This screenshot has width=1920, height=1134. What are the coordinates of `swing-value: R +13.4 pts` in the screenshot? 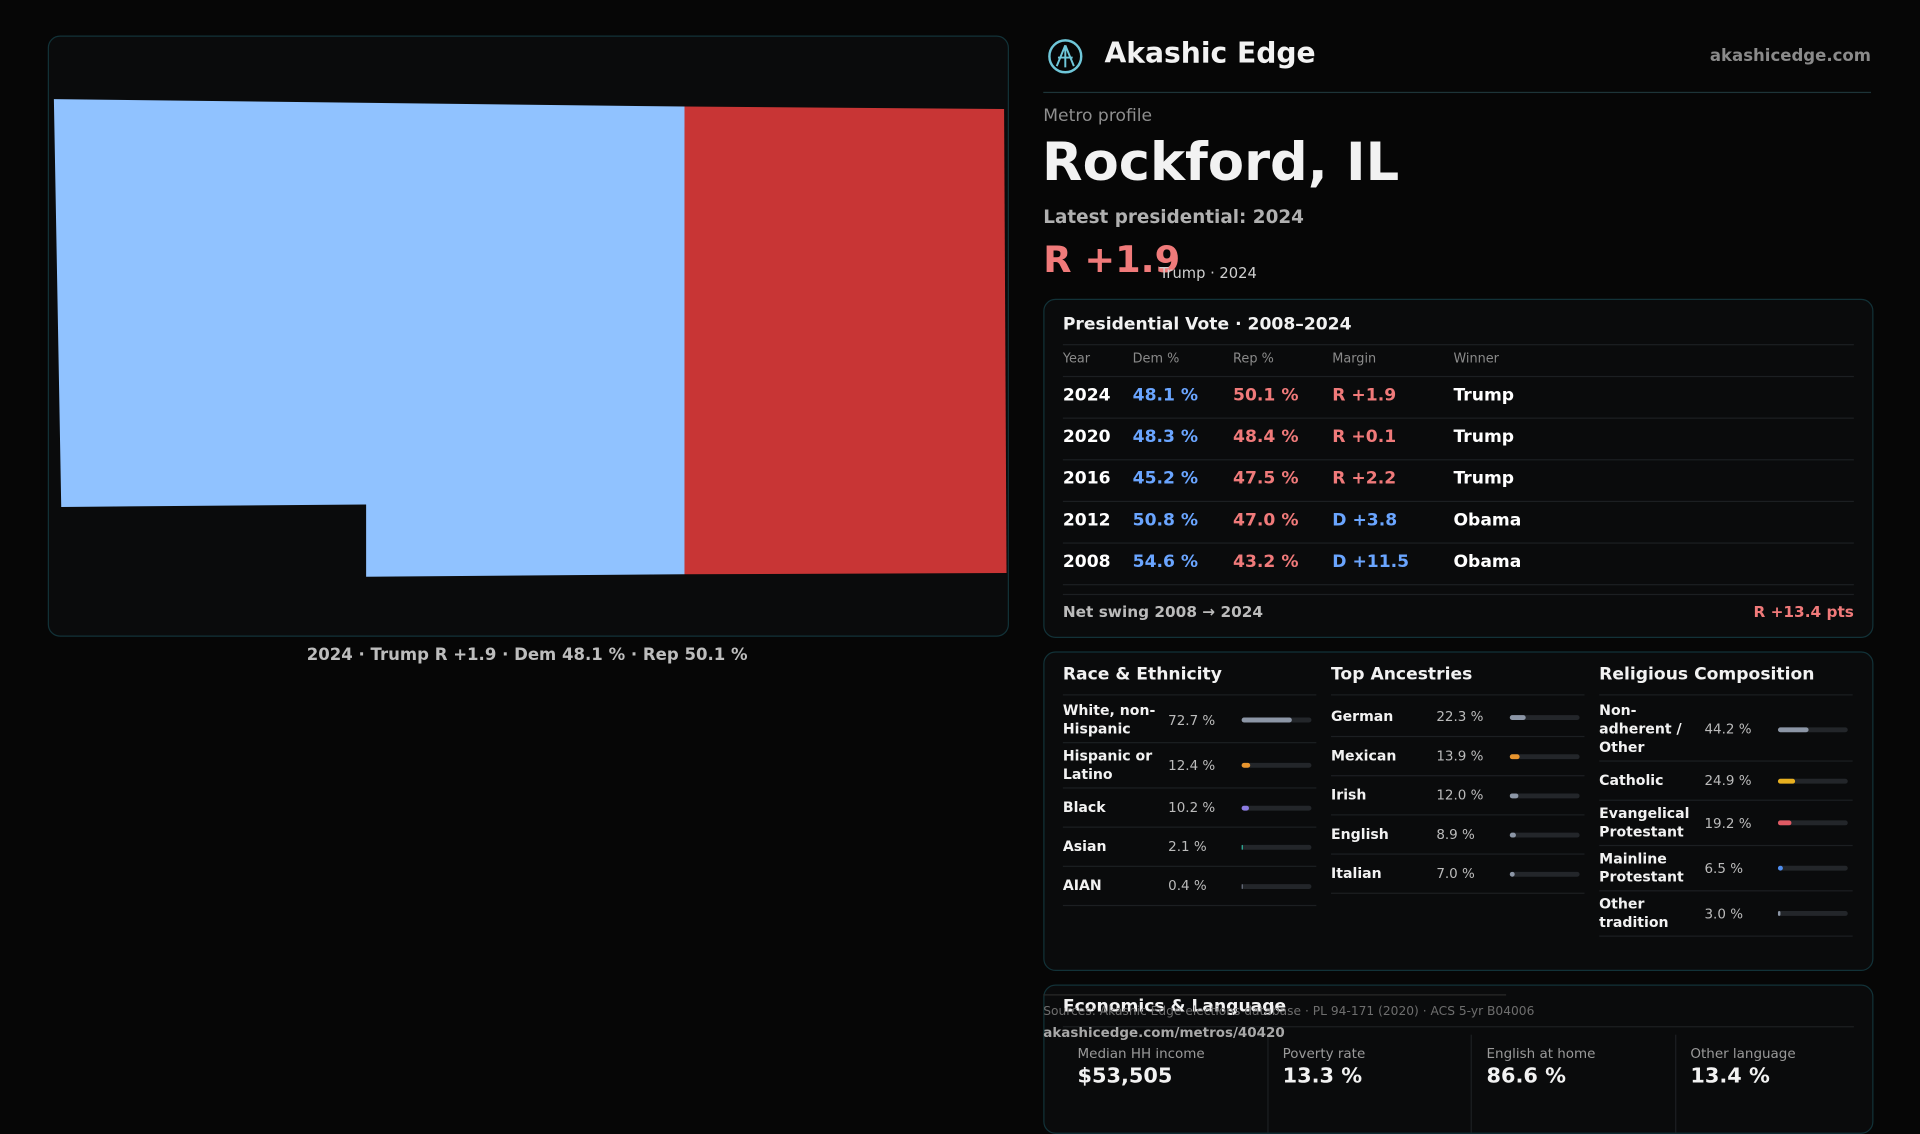 It's located at (1803, 611).